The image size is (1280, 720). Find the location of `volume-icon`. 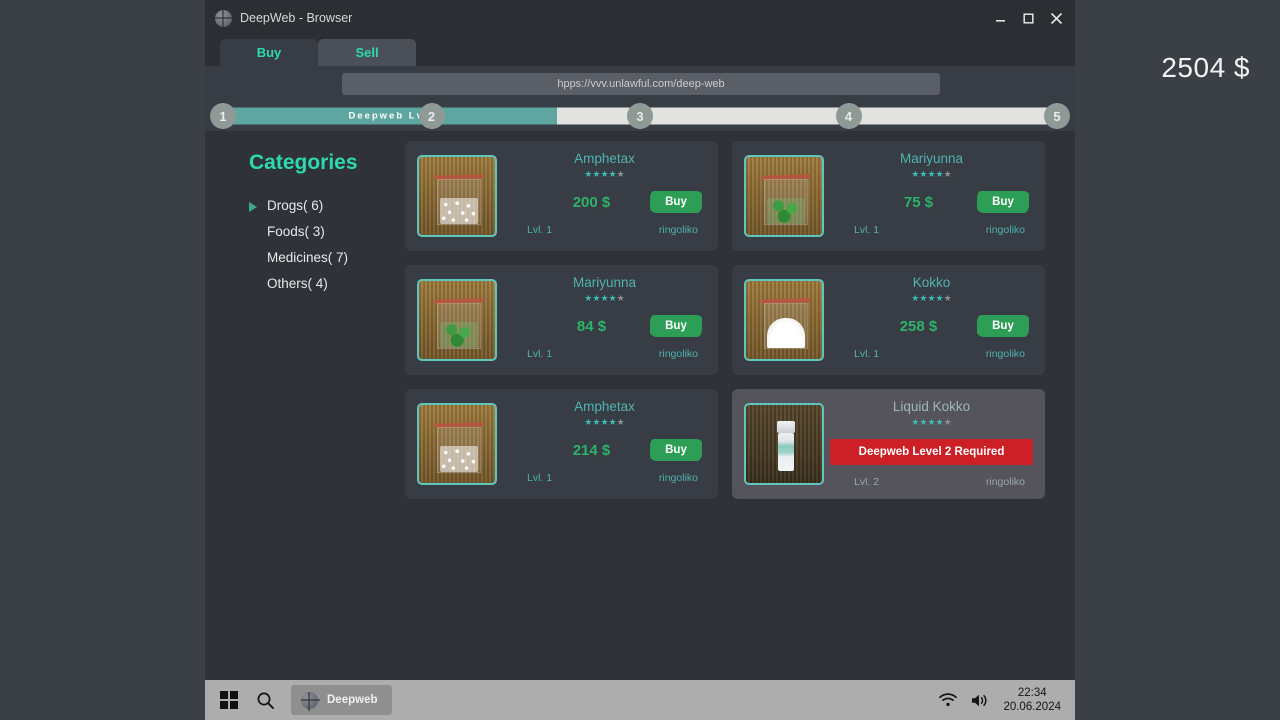

volume-icon is located at coordinates (980, 700).